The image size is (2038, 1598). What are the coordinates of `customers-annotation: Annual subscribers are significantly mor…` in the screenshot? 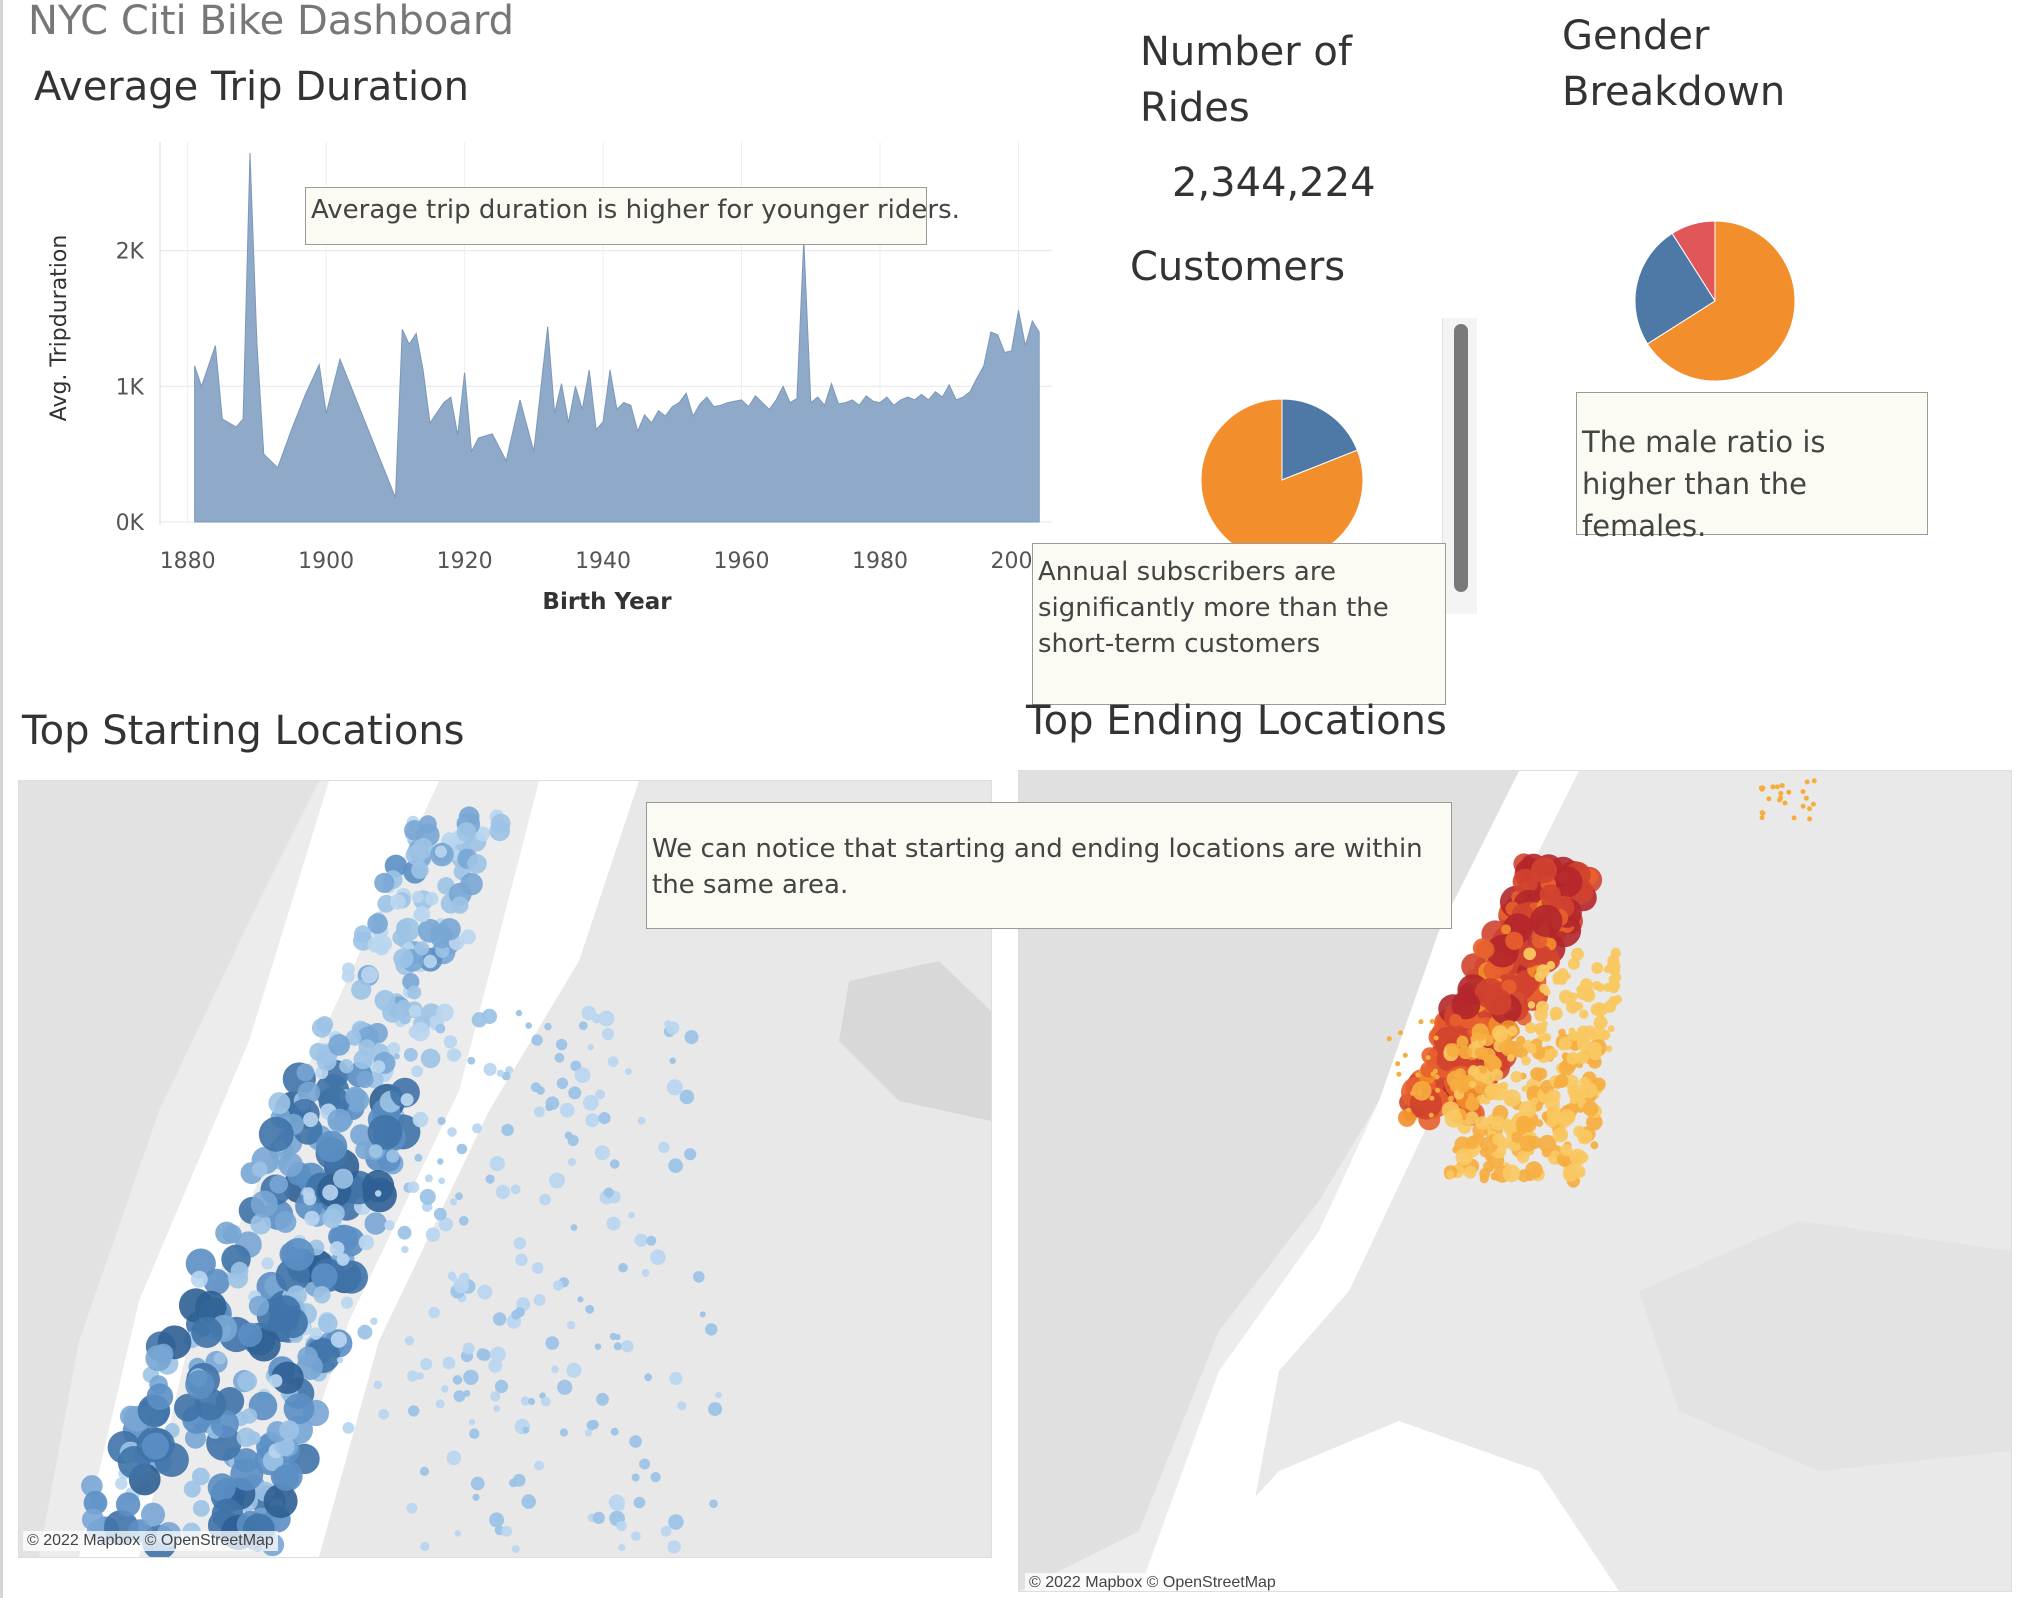 It's located at (1239, 624).